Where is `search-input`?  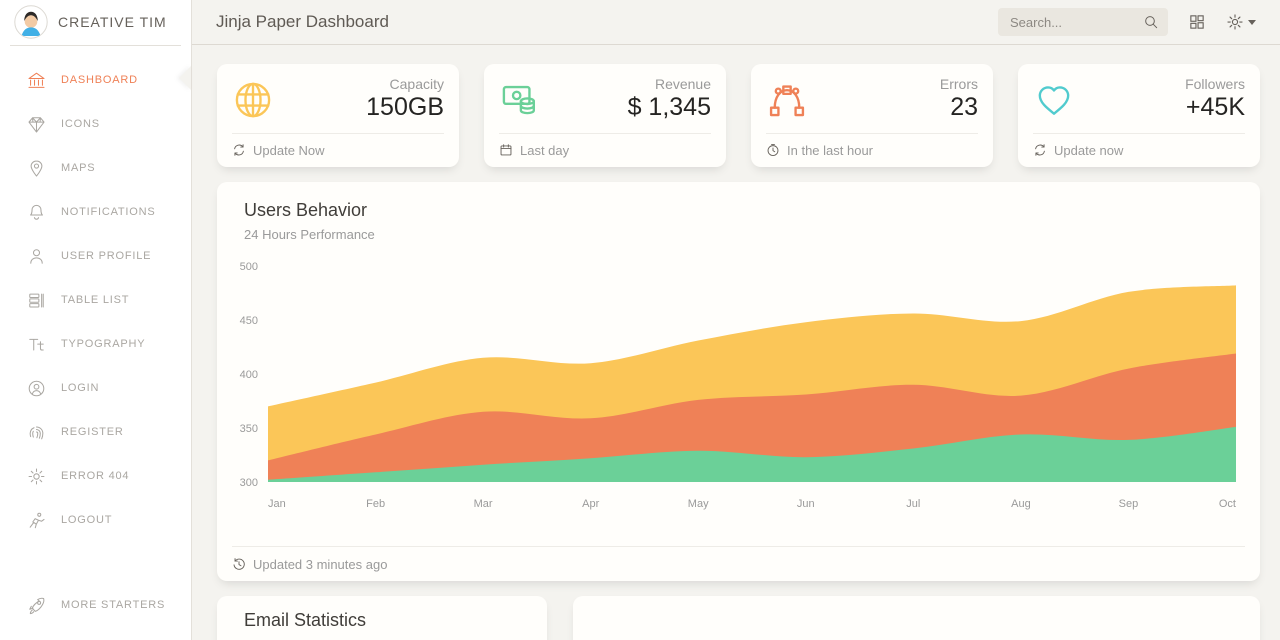
search-input is located at coordinates (1083, 22).